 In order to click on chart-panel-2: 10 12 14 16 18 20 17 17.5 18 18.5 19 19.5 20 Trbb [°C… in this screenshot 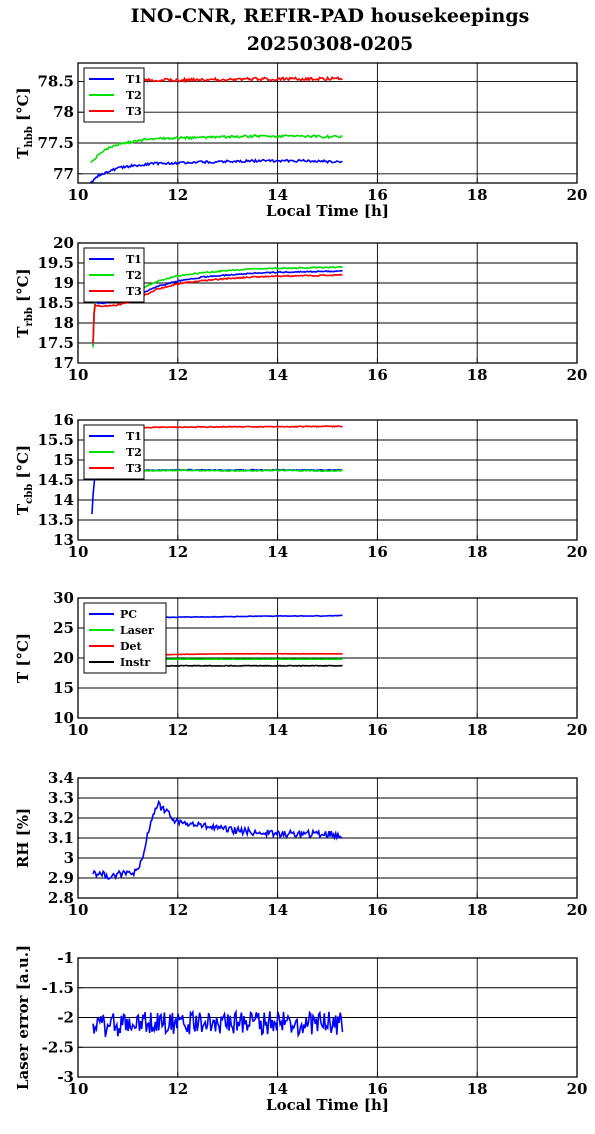, I will do `click(300, 309)`.